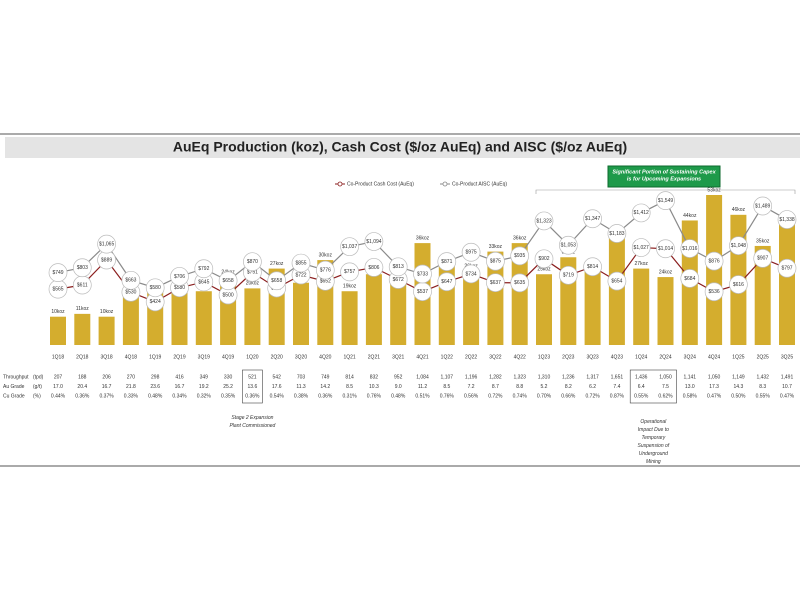  Describe the element at coordinates (350, 287) in the screenshot. I see `bar-label: 19koz` at that location.